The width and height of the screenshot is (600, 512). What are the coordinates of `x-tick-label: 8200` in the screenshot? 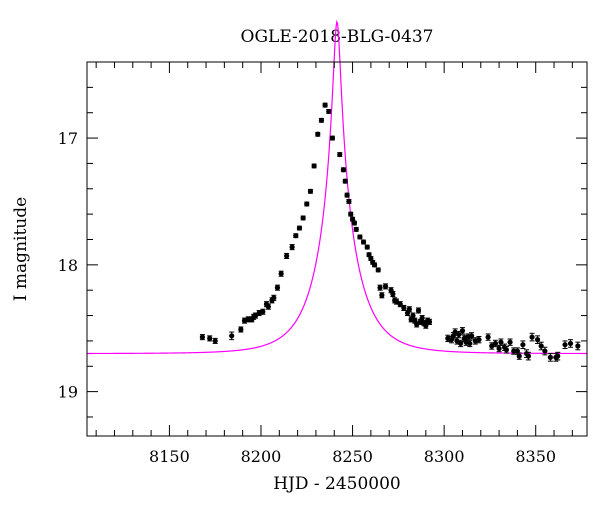 It's located at (261, 456).